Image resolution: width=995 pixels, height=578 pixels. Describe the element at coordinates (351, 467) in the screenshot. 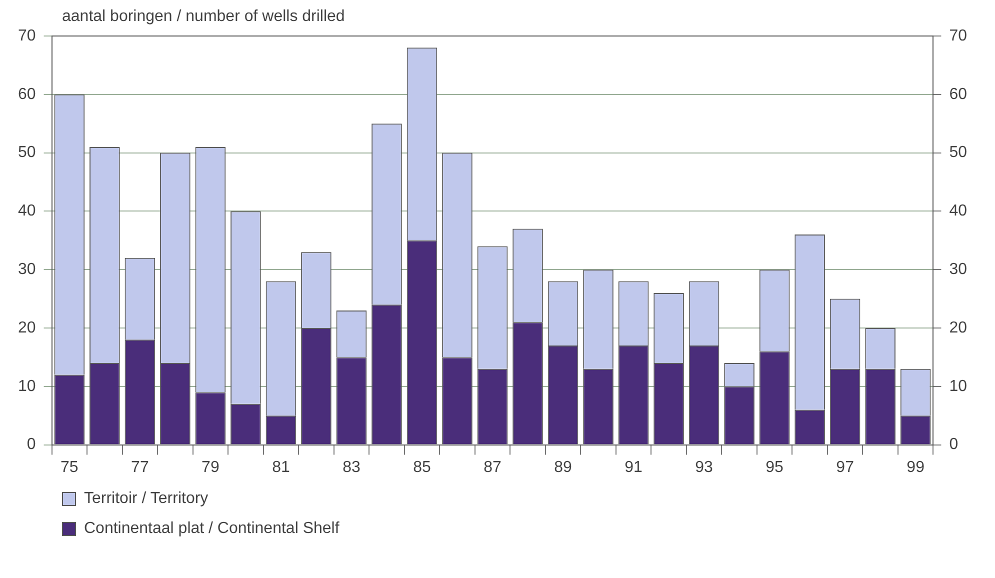

I see `x-tick-label: 83` at that location.